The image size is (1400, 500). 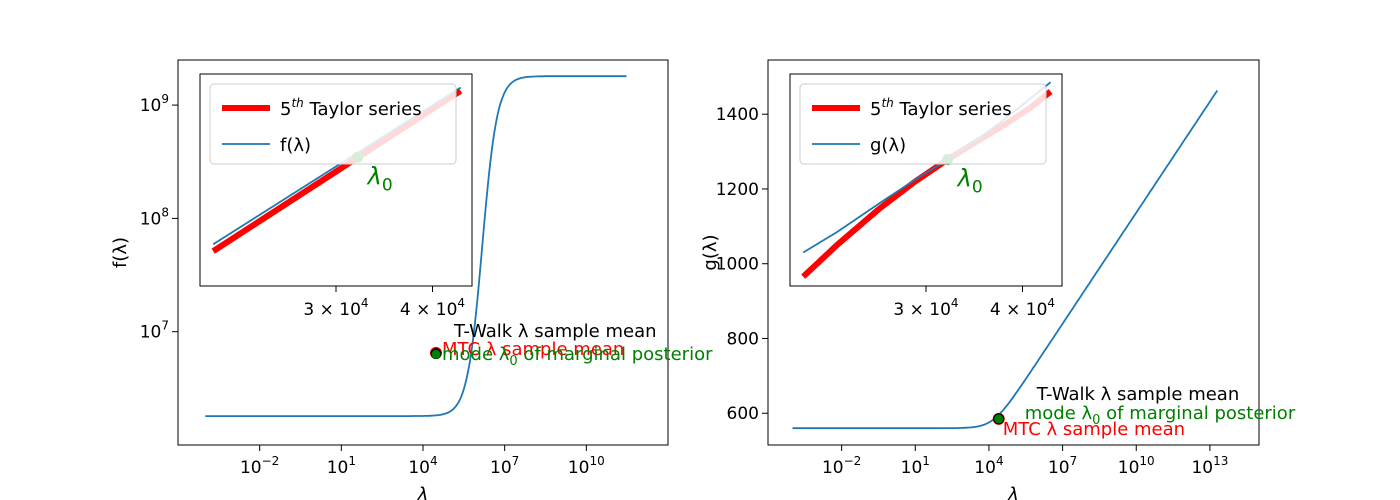 I want to click on panel-left-legend-func-label: f(λ), so click(x=295, y=145).